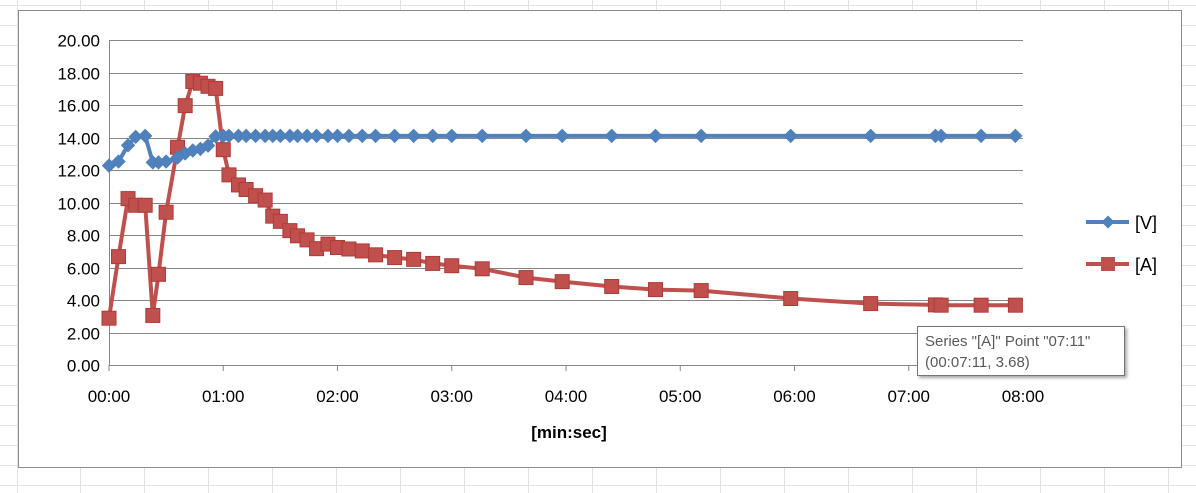 This screenshot has width=1196, height=493. Describe the element at coordinates (78, 41) in the screenshot. I see `y-tick-label: 20.00` at that location.